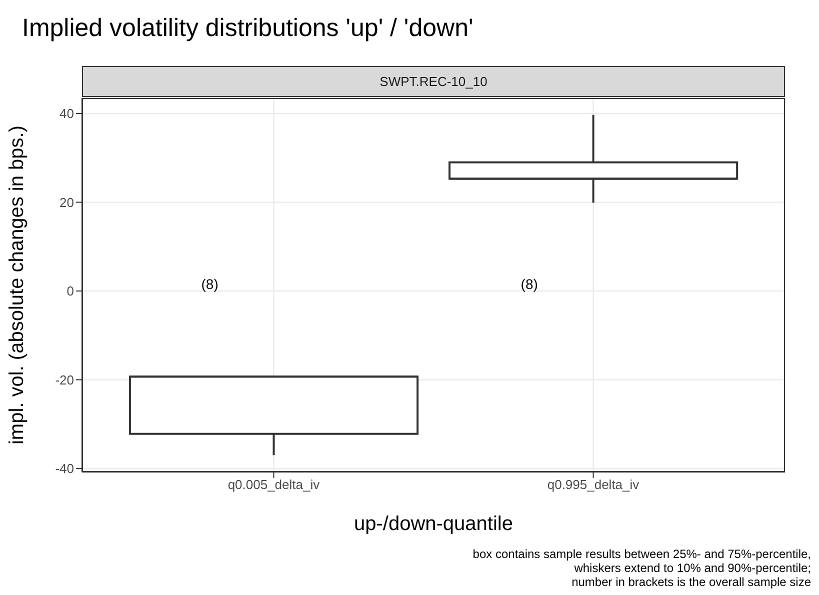 This screenshot has height=595, width=819. What do you see at coordinates (433, 81) in the screenshot?
I see `chart-subtitle: SWPT.REC-10_10` at bounding box center [433, 81].